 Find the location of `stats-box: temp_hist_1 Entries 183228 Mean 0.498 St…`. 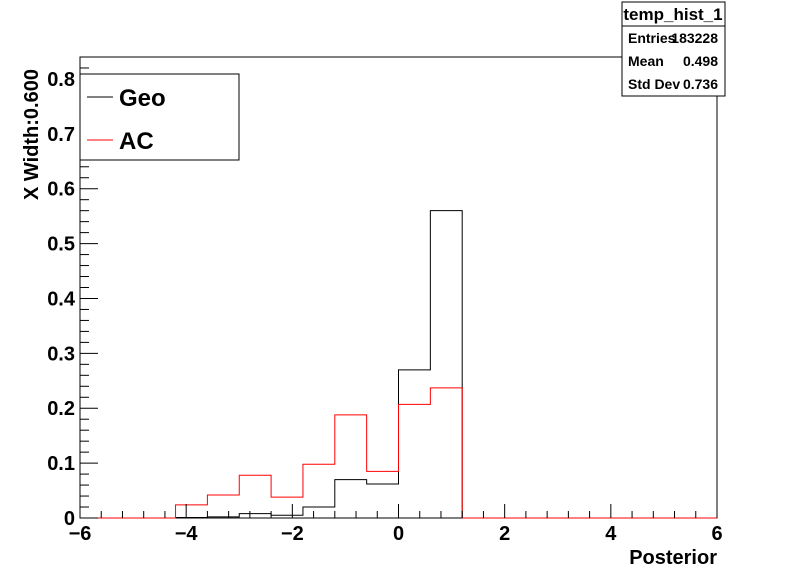

stats-box: temp_hist_1 Entries 183228 Mean 0.498 St… is located at coordinates (673, 49).